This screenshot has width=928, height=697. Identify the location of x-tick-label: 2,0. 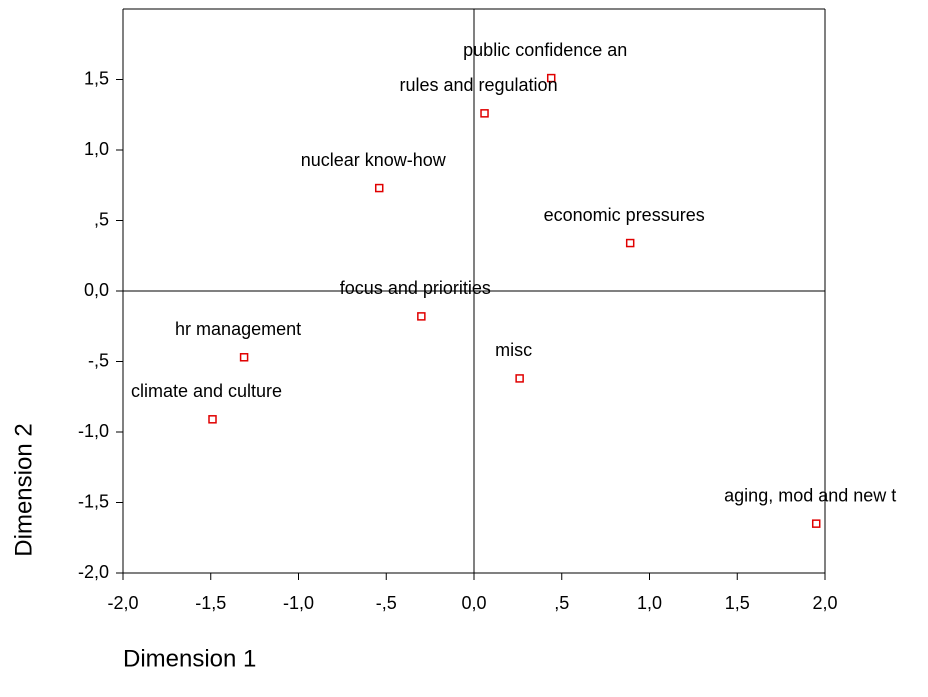
(824, 603).